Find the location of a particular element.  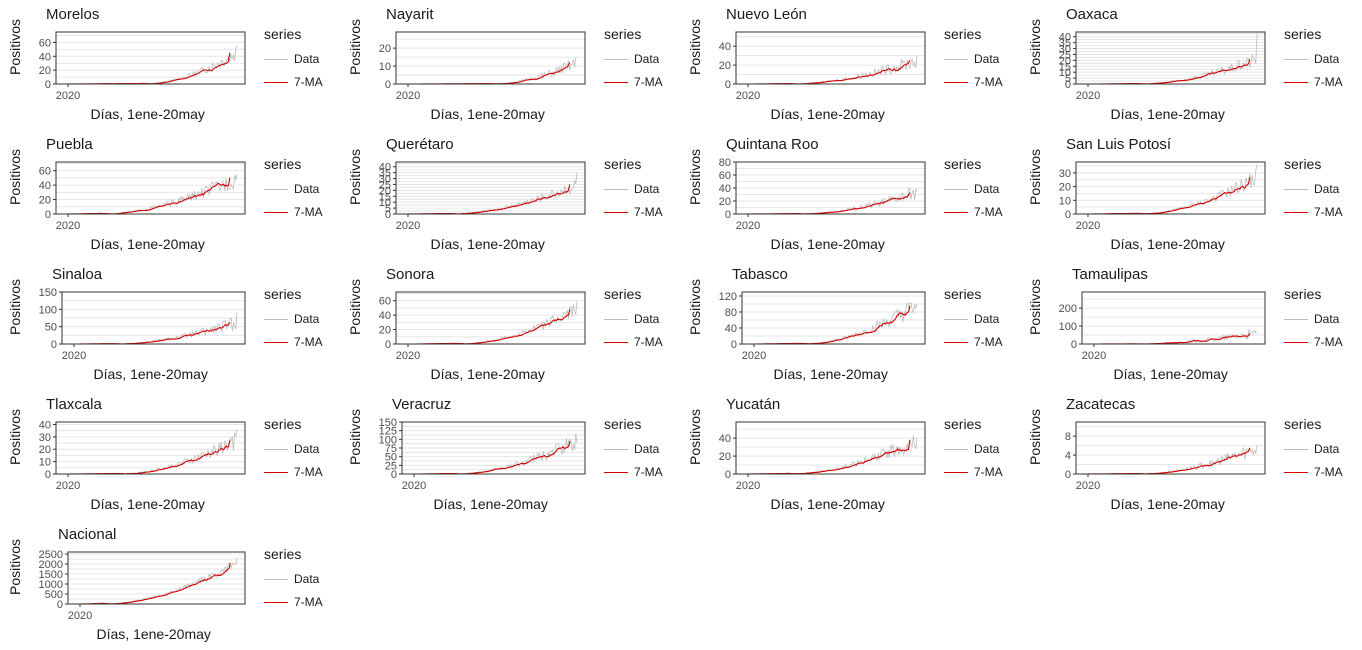

y-tick-label: 120 is located at coordinates (728, 297).